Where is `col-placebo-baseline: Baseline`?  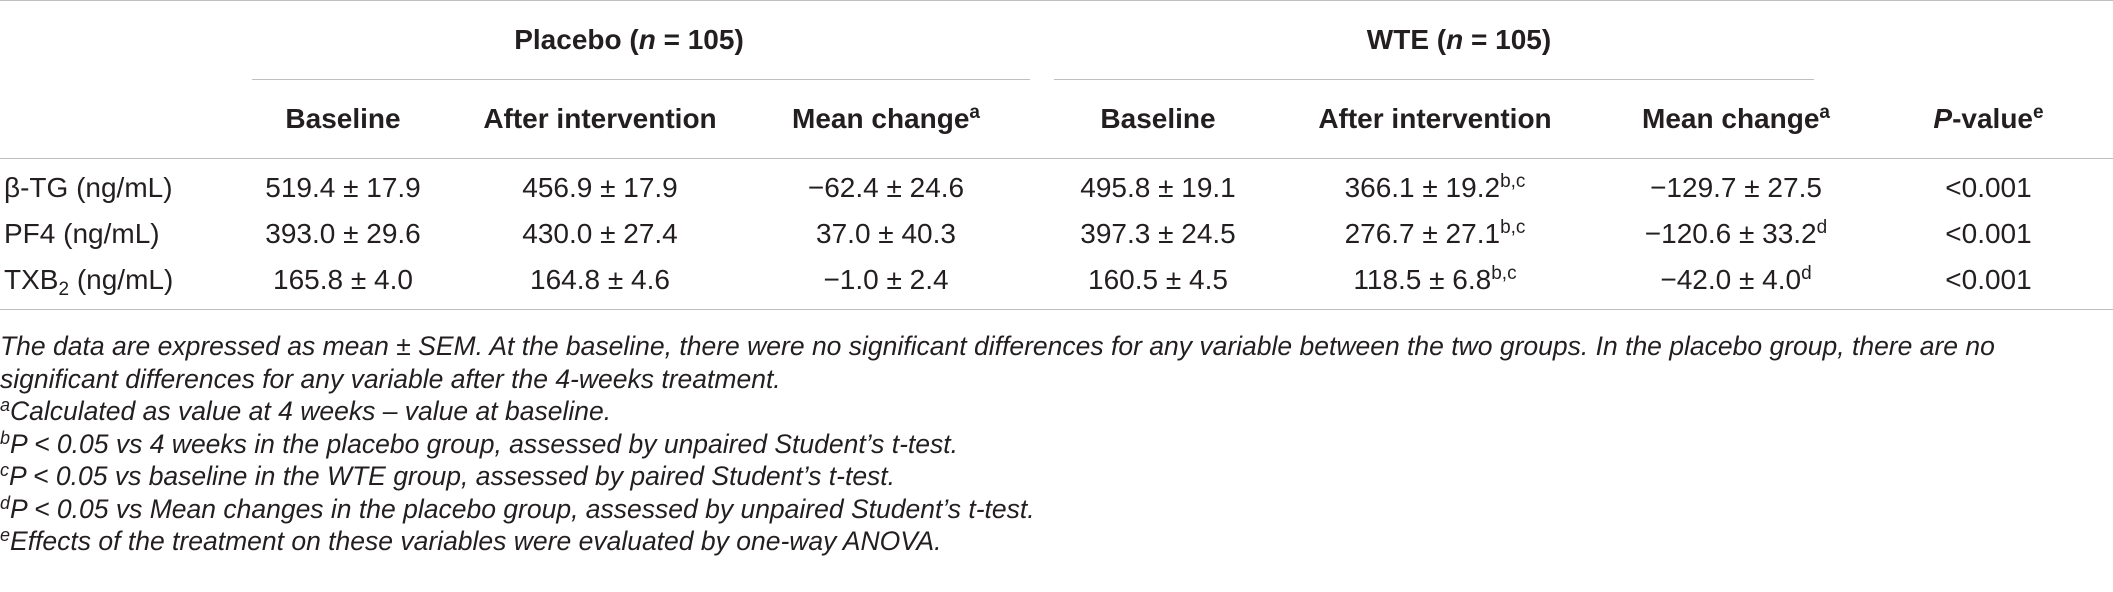
col-placebo-baseline: Baseline is located at coordinates (343, 119).